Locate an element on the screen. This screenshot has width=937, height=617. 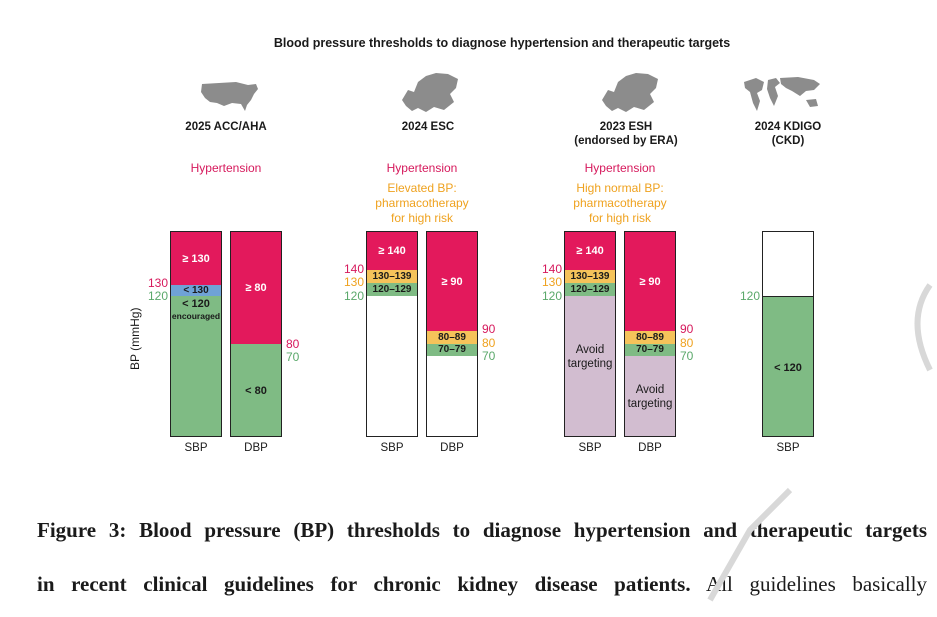
segment-target: < 120 is located at coordinates (788, 366).